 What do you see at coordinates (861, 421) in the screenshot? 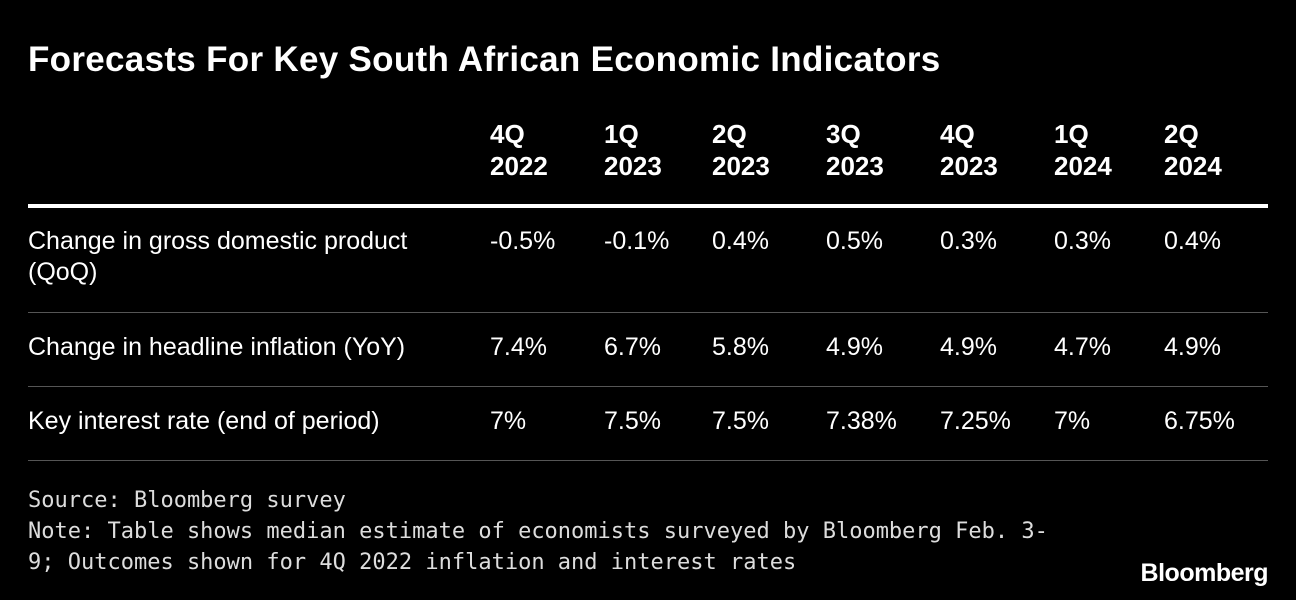
I see `cell: 7.38%` at bounding box center [861, 421].